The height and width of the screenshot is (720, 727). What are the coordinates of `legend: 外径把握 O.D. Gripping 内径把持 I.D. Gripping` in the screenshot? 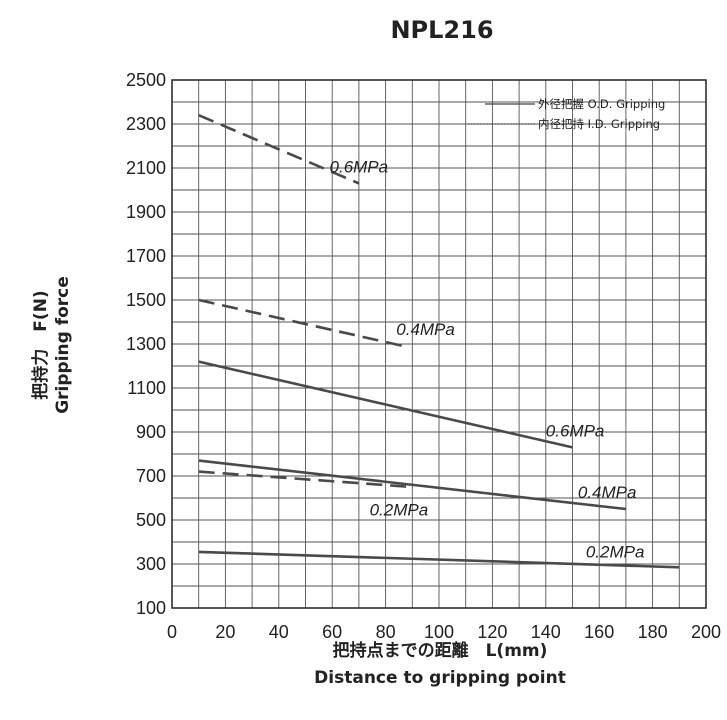 It's located at (566, 114).